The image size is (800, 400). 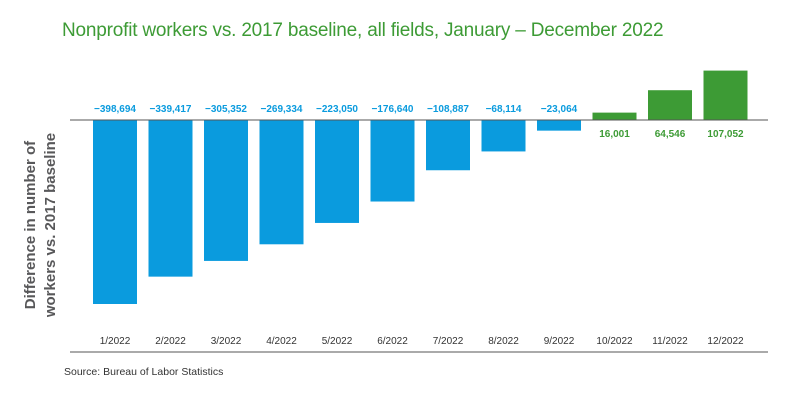 What do you see at coordinates (392, 341) in the screenshot?
I see `x-tick-label-6/2022: 6/2022` at bounding box center [392, 341].